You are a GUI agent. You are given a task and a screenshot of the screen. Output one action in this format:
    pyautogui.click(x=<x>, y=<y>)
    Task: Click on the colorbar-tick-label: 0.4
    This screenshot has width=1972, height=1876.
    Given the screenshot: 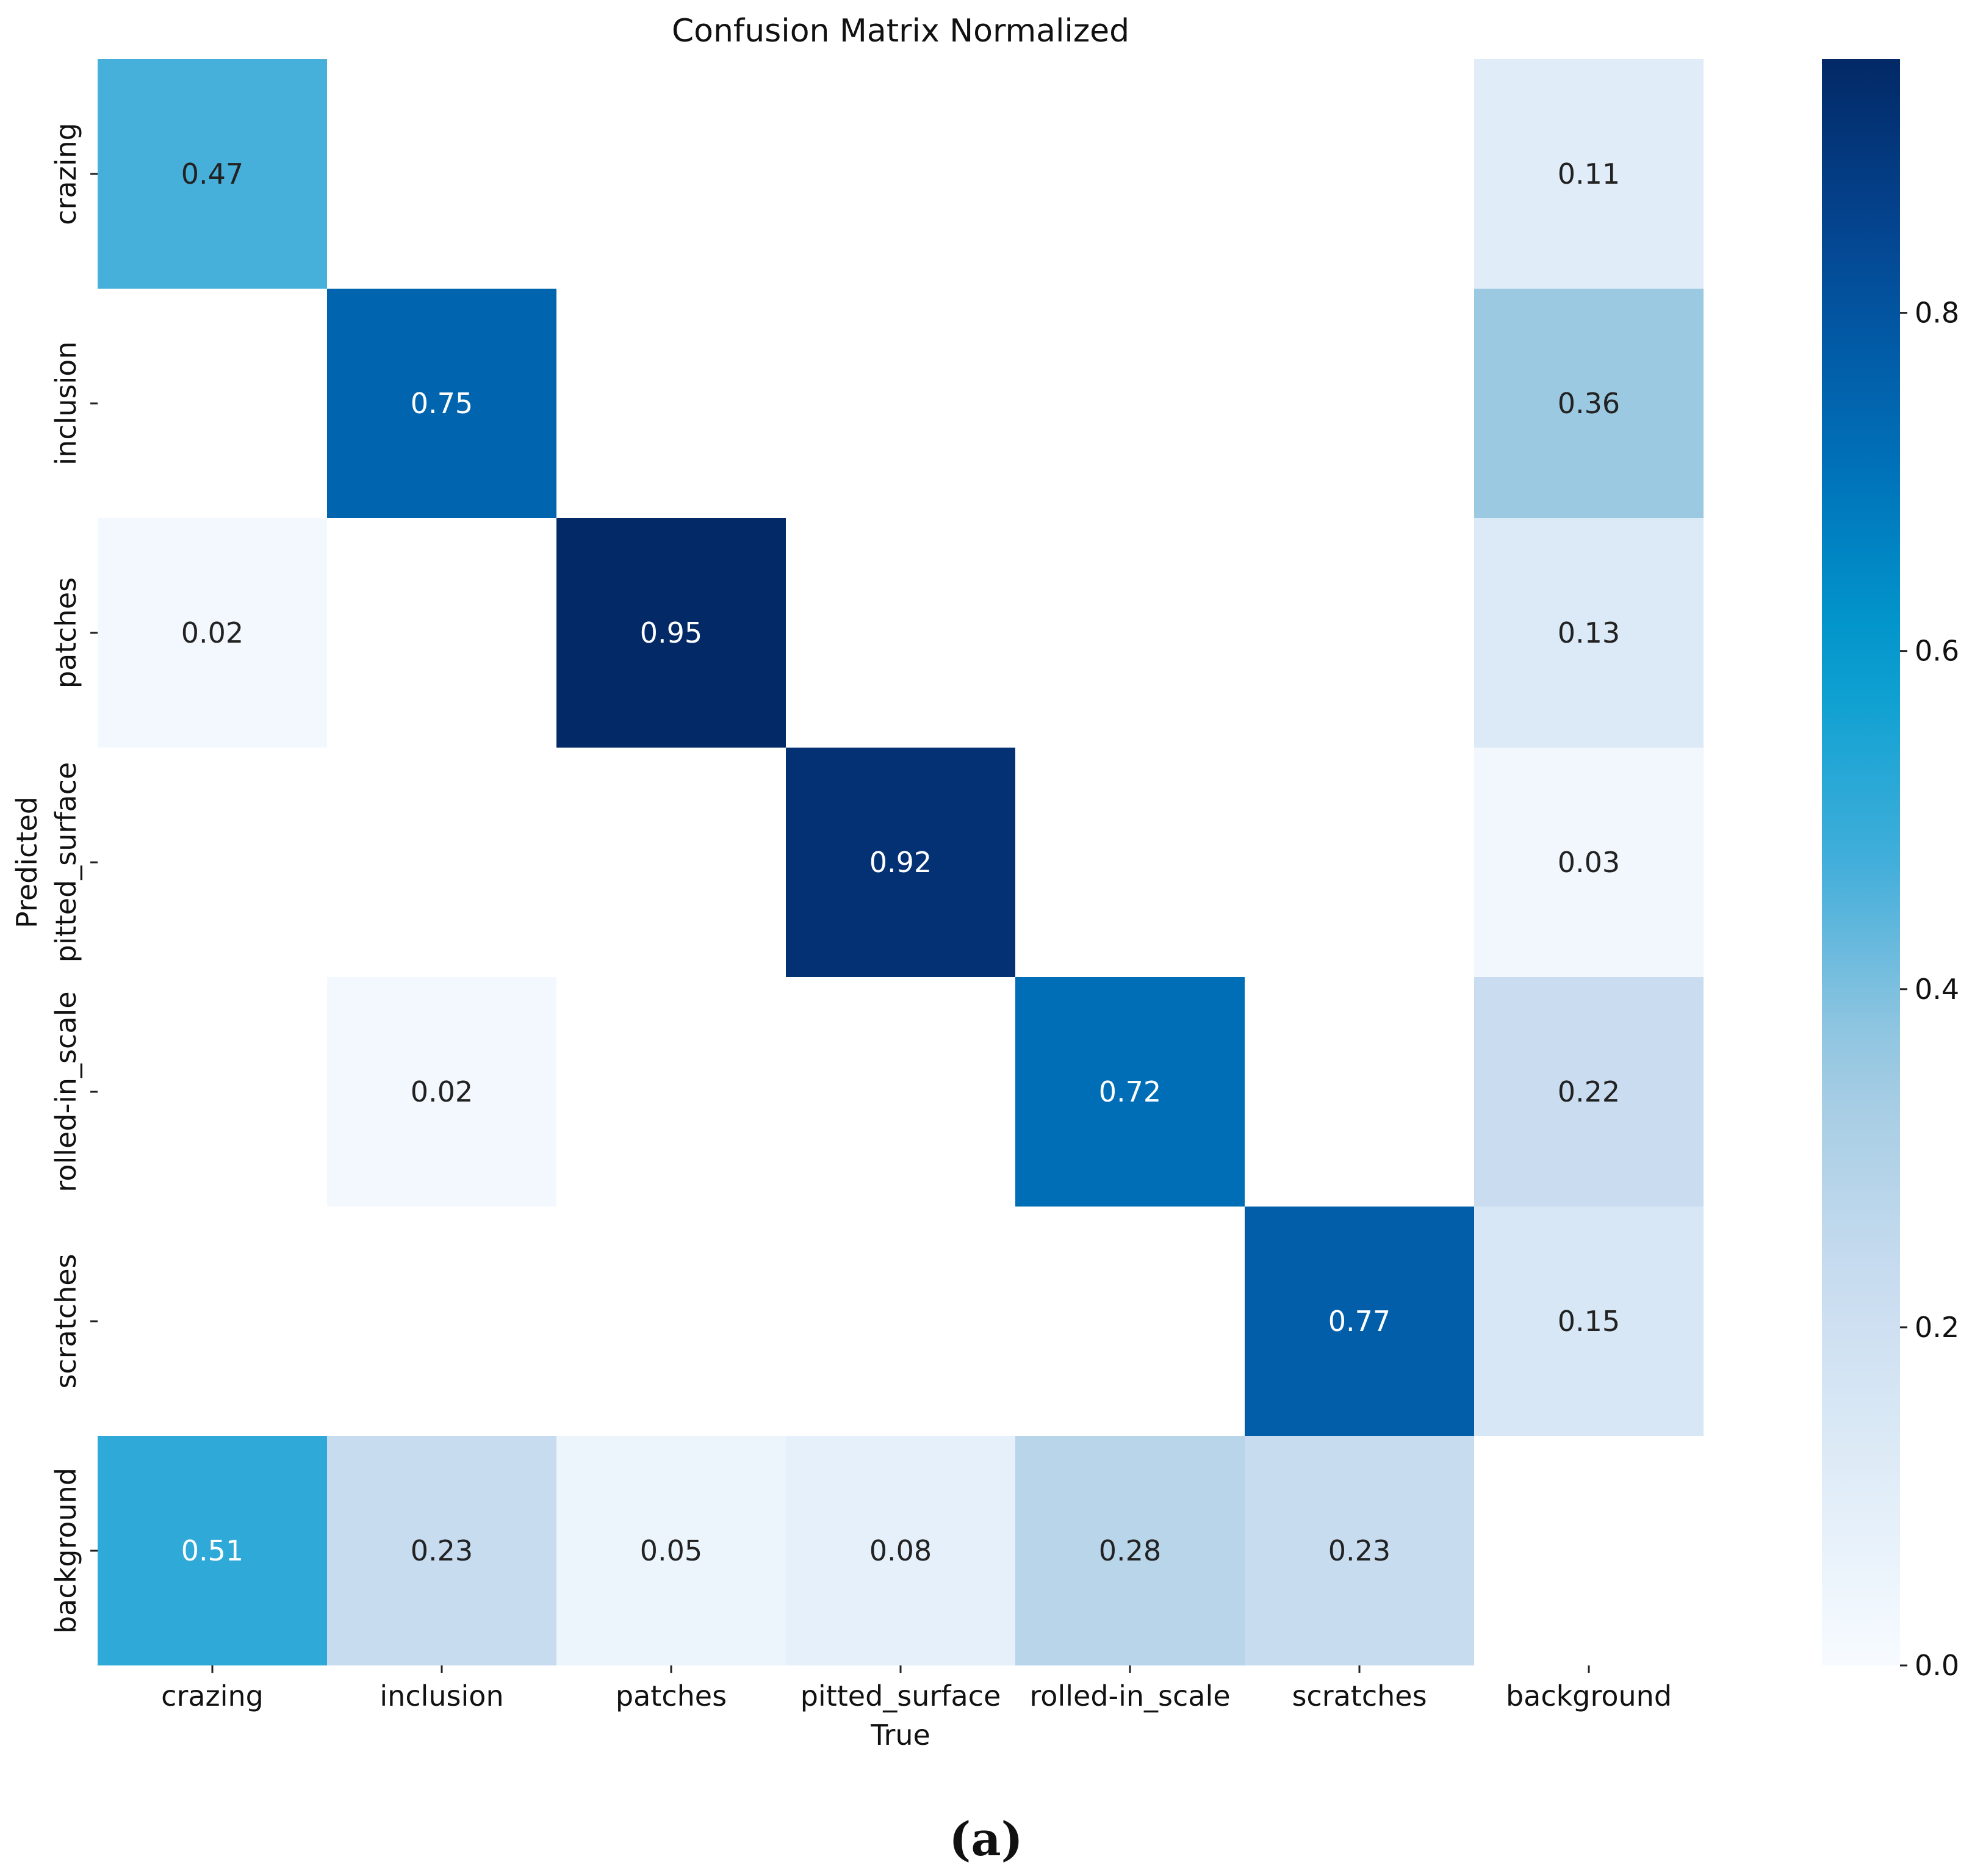 What is the action you would take?
    pyautogui.click(x=1937, y=990)
    